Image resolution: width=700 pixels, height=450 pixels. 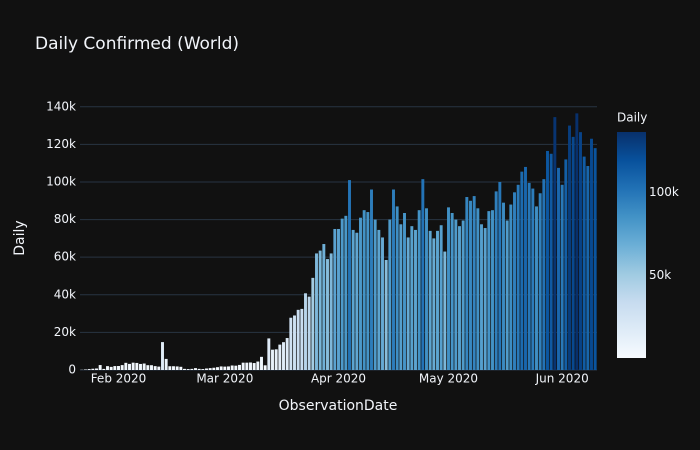 What do you see at coordinates (562, 379) in the screenshot?
I see `x-tick-label: Jun 2020` at bounding box center [562, 379].